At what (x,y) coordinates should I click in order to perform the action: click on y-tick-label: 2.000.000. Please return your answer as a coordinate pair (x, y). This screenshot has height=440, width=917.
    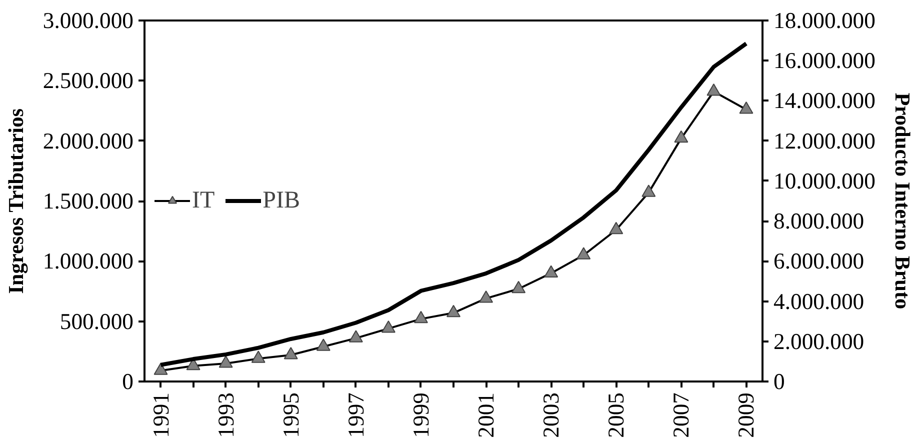
    Looking at the image, I should click on (88, 141).